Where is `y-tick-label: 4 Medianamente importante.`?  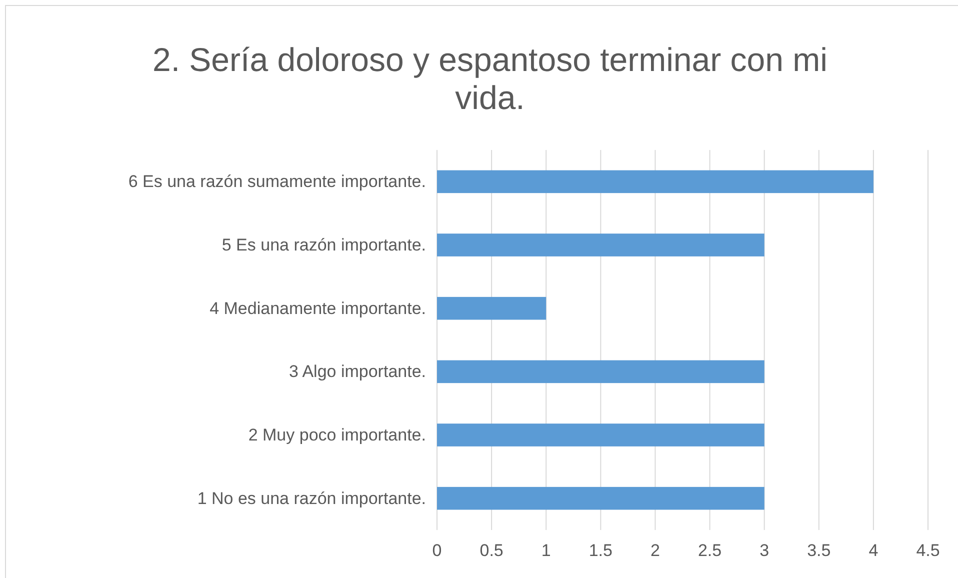 y-tick-label: 4 Medianamente importante. is located at coordinates (318, 308).